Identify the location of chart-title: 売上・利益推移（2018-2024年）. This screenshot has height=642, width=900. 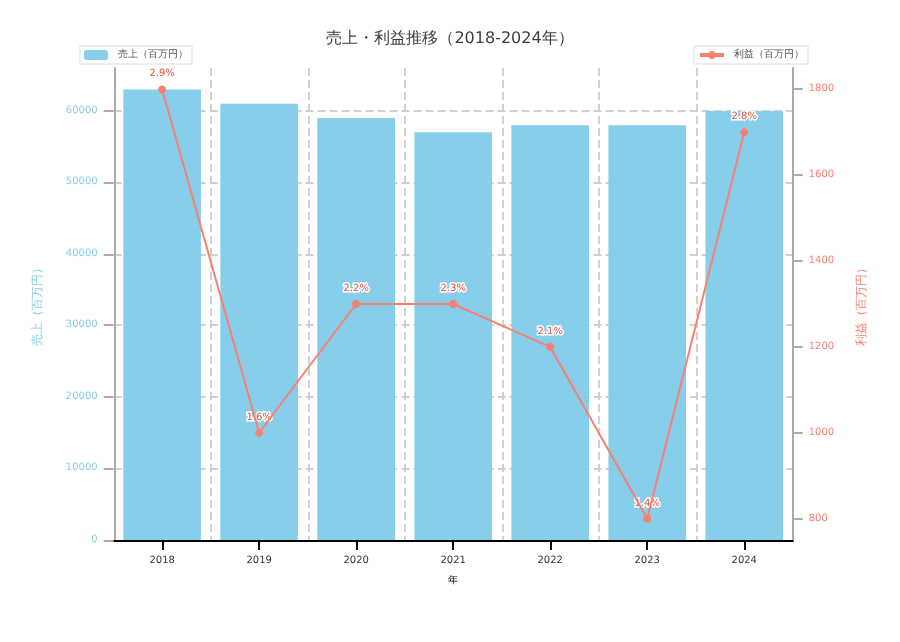
(450, 38).